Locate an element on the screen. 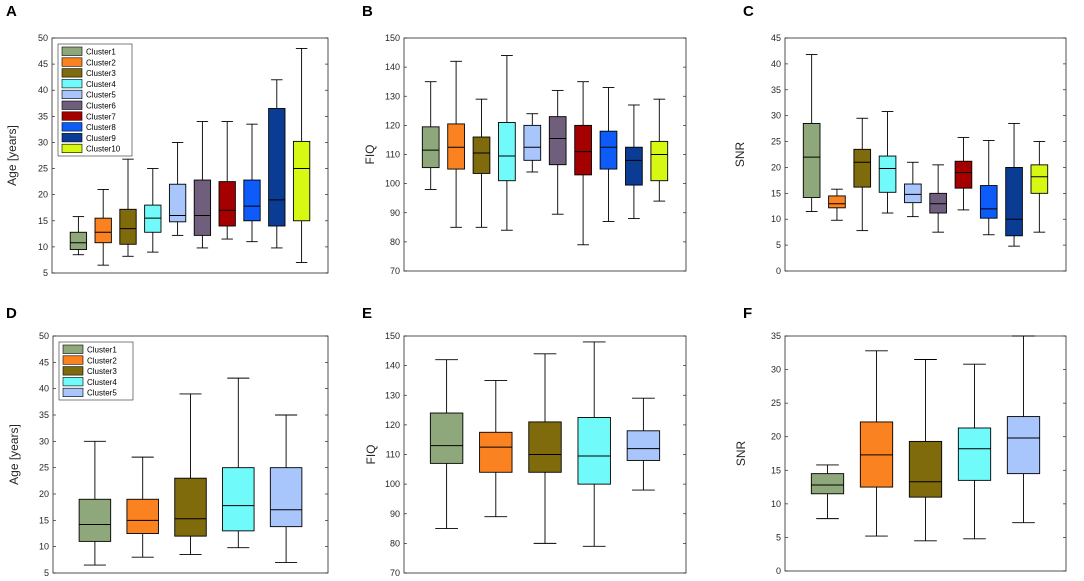  y-tick-label: 80 is located at coordinates (395, 242).